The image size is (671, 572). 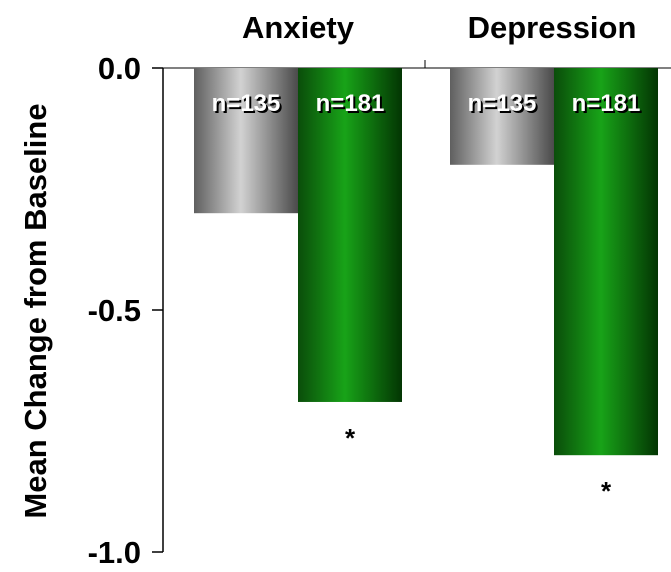 I want to click on category-label: Anxiety, so click(x=298, y=27).